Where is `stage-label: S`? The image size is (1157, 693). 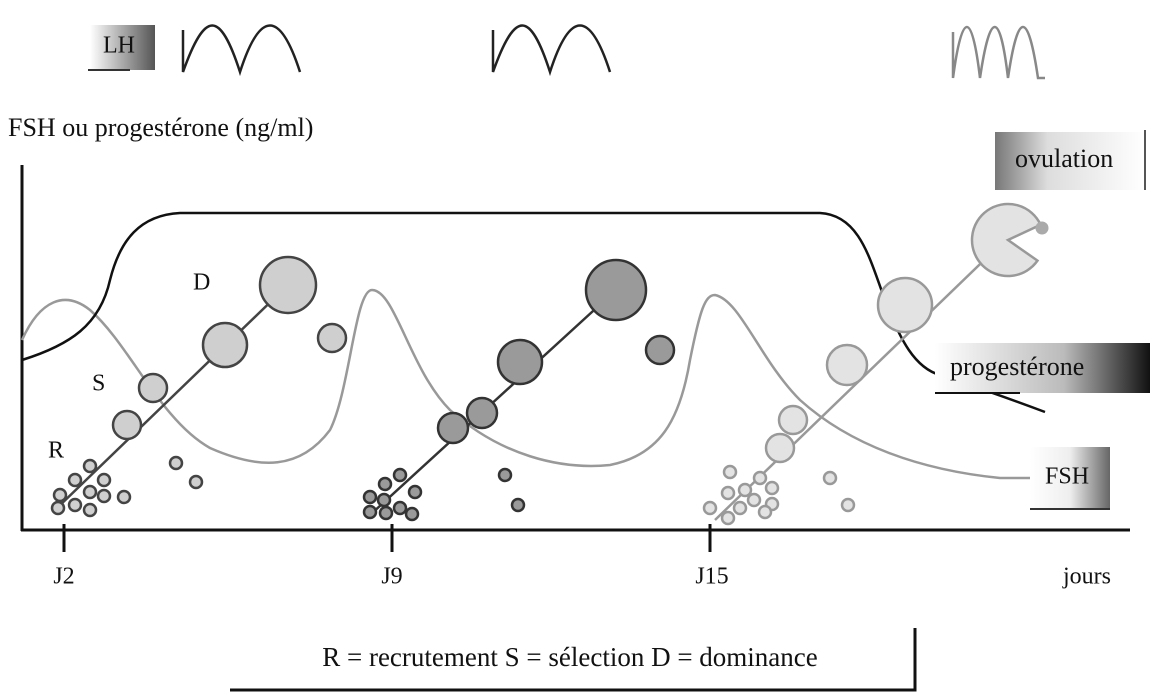 stage-label: S is located at coordinates (98, 384).